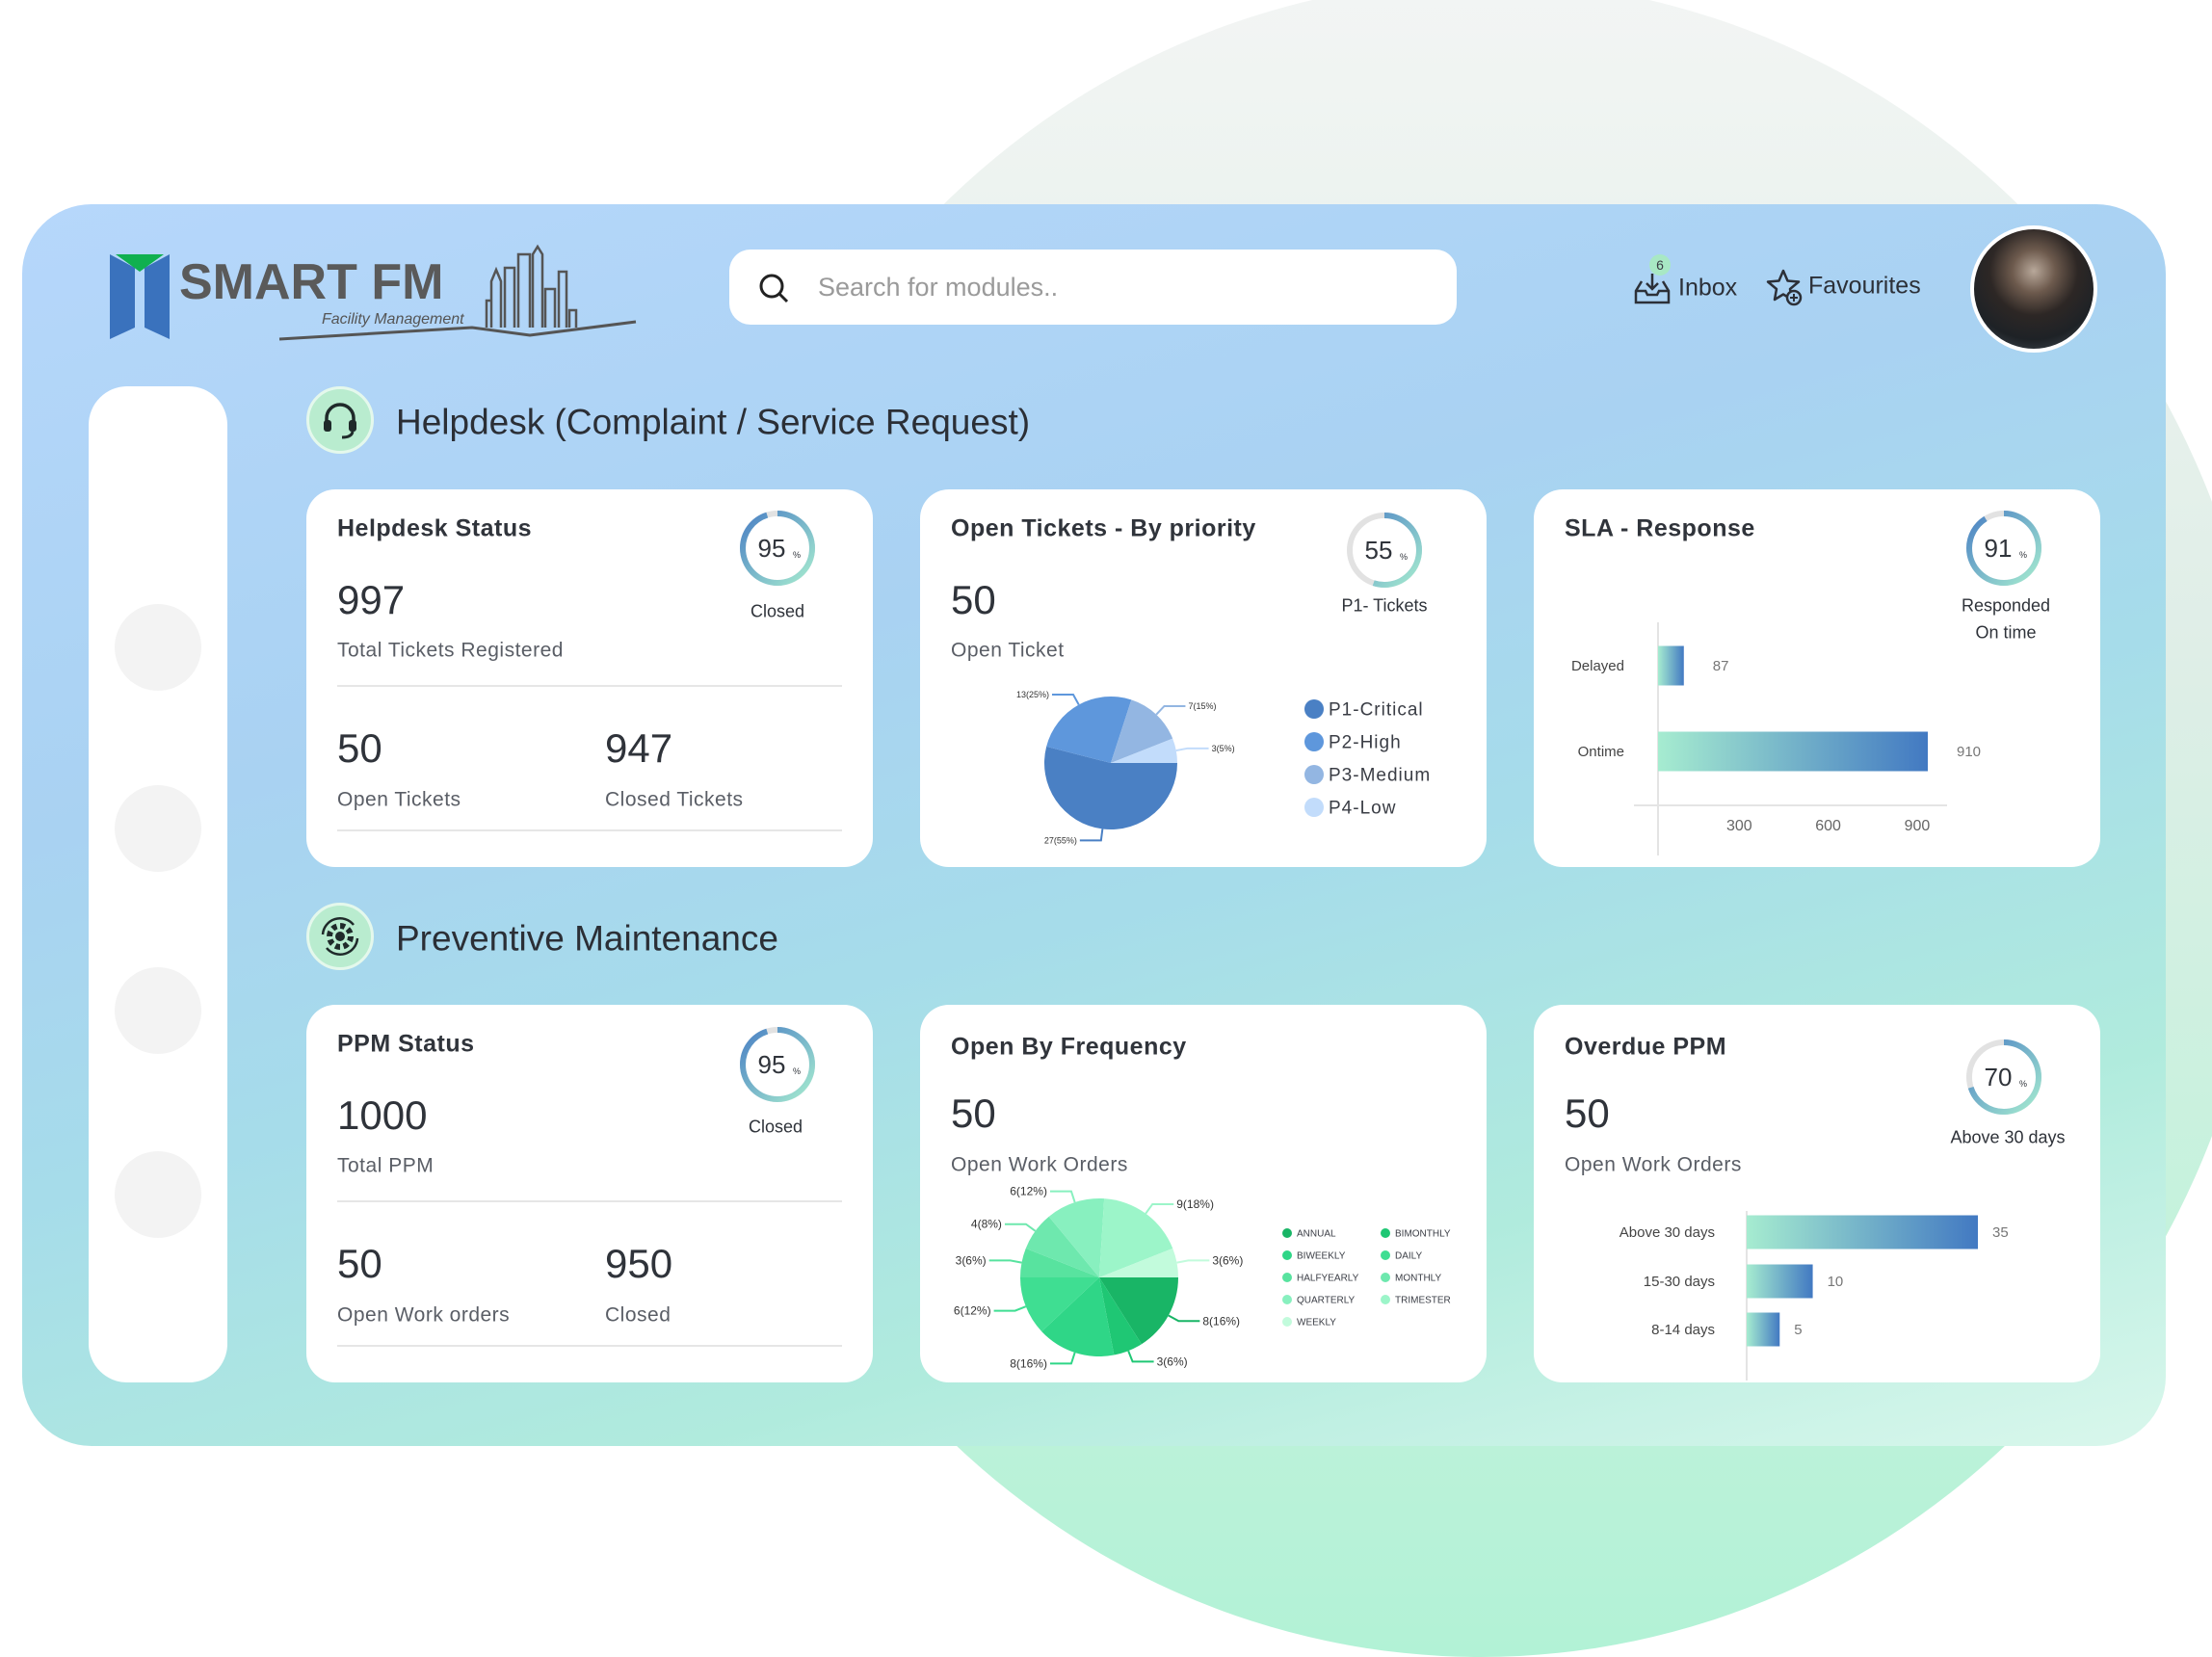  Describe the element at coordinates (1793, 752) in the screenshot. I see `bar-ontime` at that location.